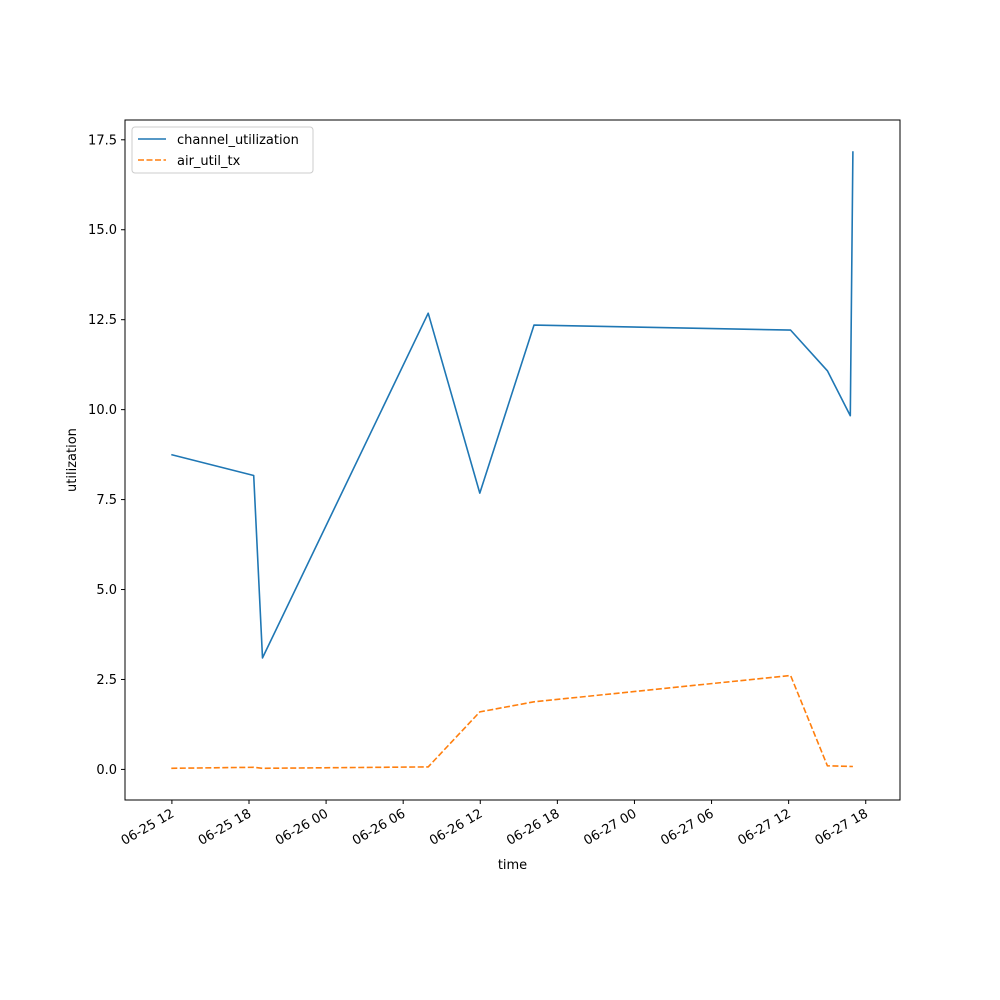 This screenshot has width=1000, height=1000. Describe the element at coordinates (106, 590) in the screenshot. I see `y-tick-label: 5.0` at that location.